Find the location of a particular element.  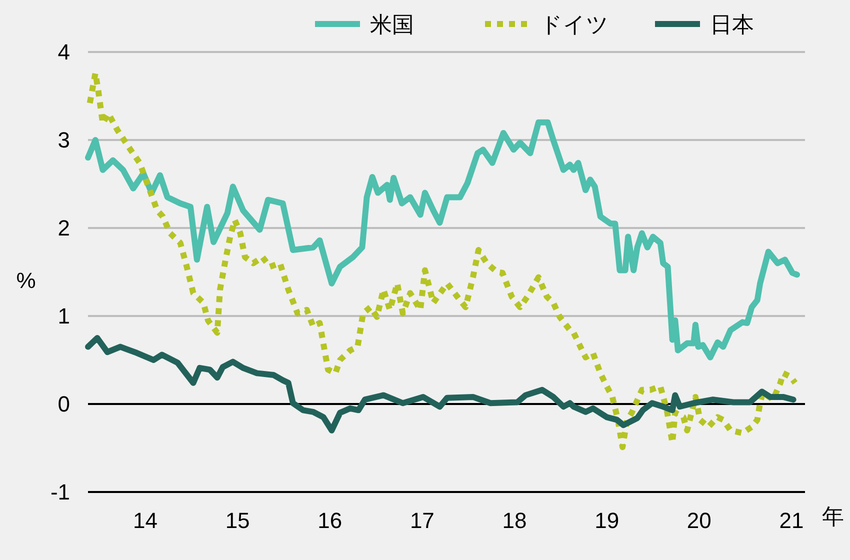

x-tick-label: 16 is located at coordinates (330, 520).